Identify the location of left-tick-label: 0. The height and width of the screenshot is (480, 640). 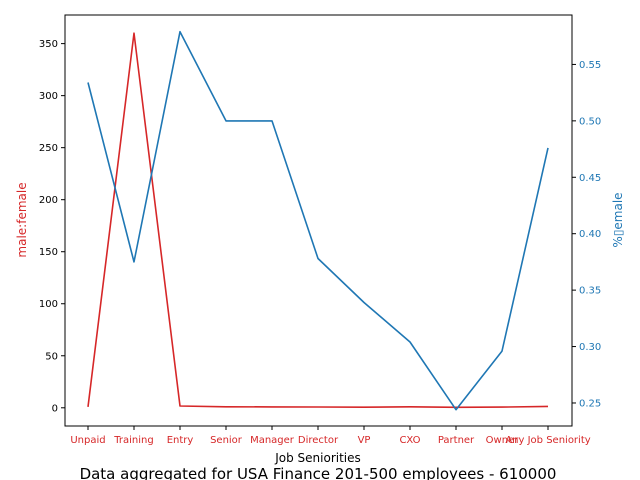
(55, 408).